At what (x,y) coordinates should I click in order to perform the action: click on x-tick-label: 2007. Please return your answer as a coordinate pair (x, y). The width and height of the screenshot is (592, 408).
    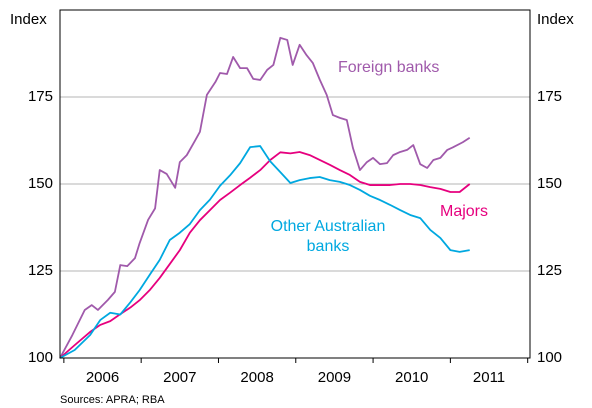
    Looking at the image, I should click on (179, 377).